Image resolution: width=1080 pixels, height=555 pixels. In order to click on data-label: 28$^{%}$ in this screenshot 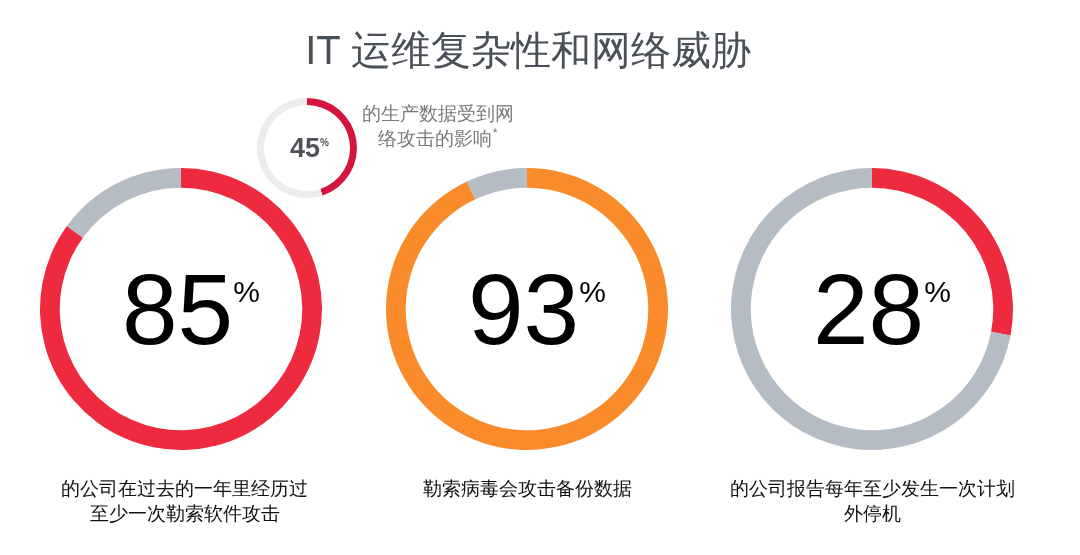, I will do `click(882, 309)`.